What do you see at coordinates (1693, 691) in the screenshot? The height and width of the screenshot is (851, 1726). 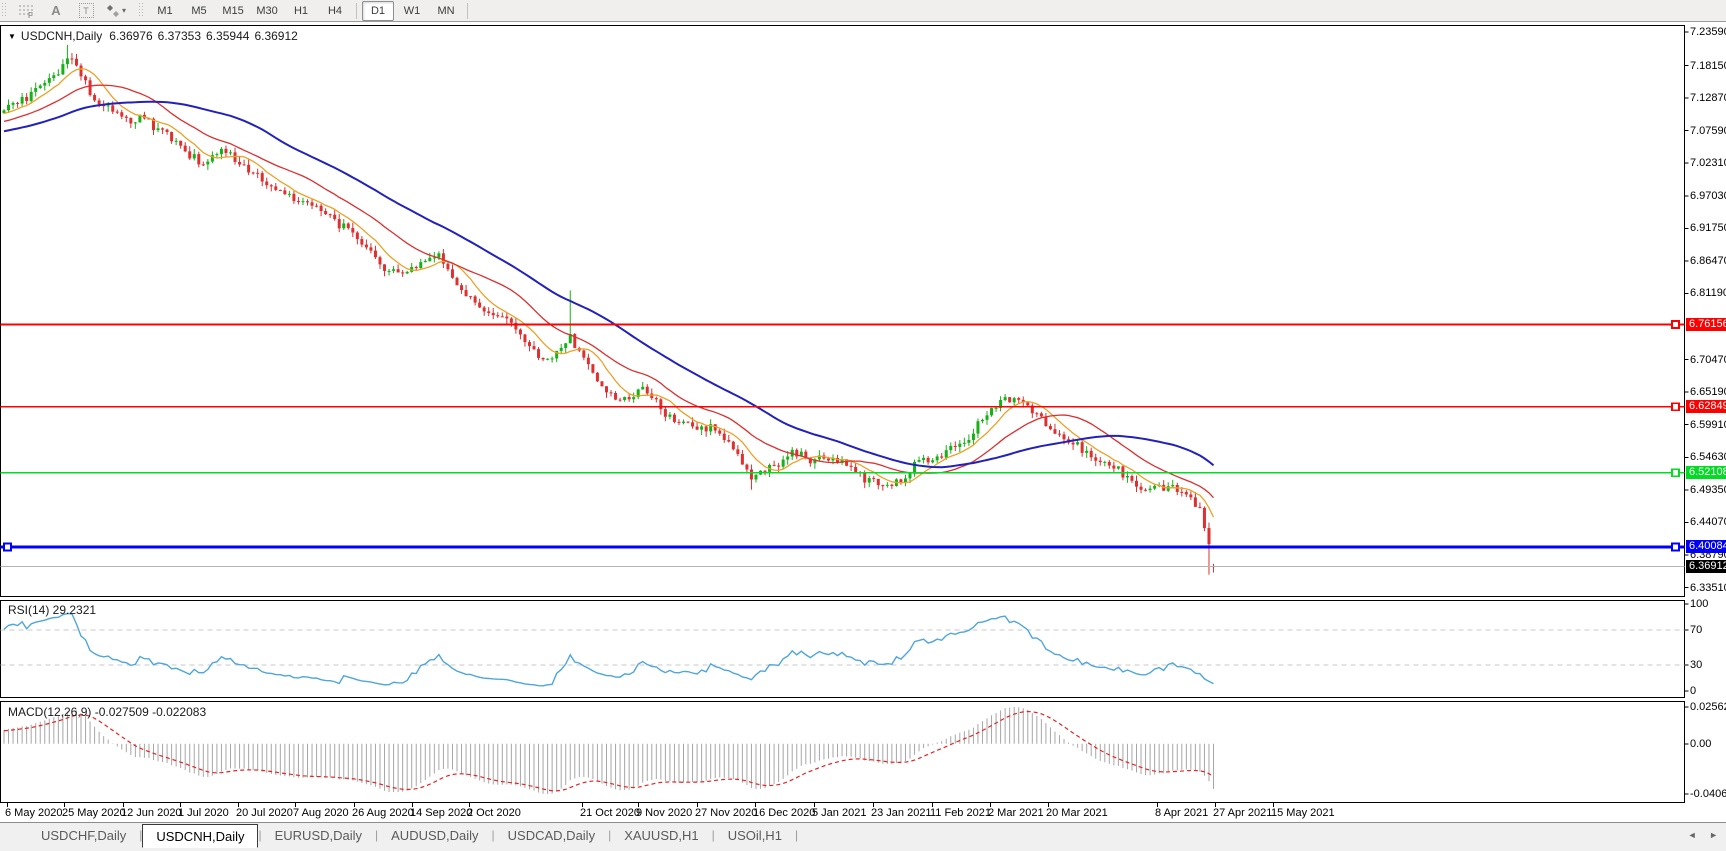 I see `rsi-scale-label: 0` at bounding box center [1693, 691].